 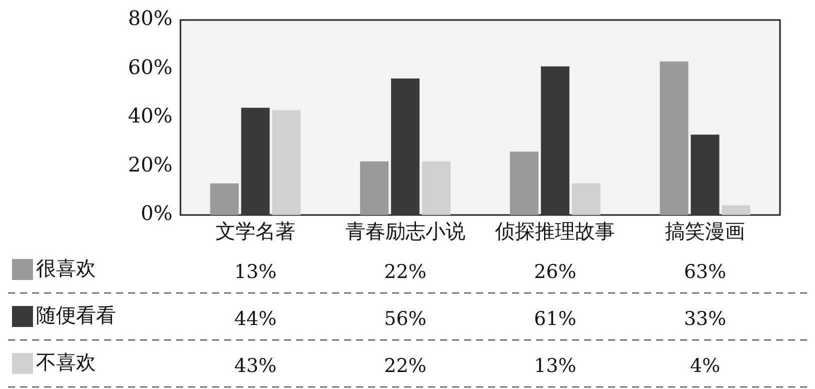 I want to click on x-tick-label: 青春励志小说, so click(x=405, y=231).